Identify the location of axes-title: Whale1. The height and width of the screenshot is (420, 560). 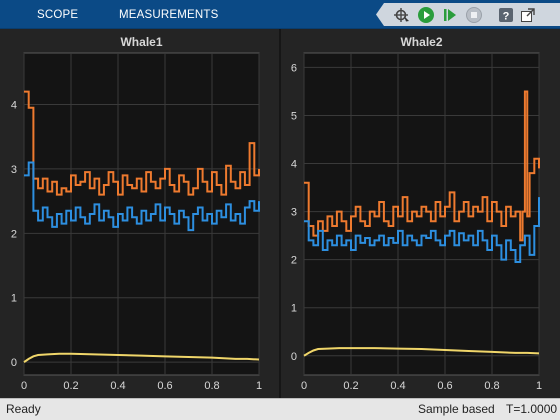
(141, 42).